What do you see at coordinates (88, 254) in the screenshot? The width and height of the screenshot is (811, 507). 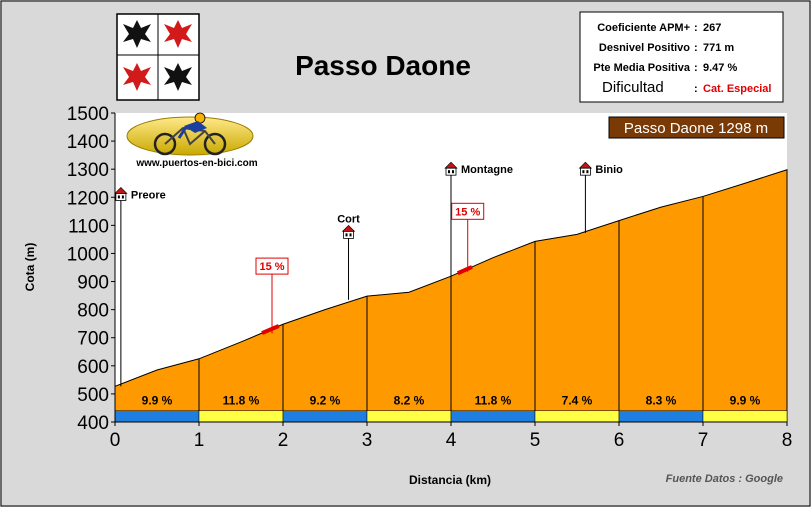 I see `y-tick-label: 1000` at bounding box center [88, 254].